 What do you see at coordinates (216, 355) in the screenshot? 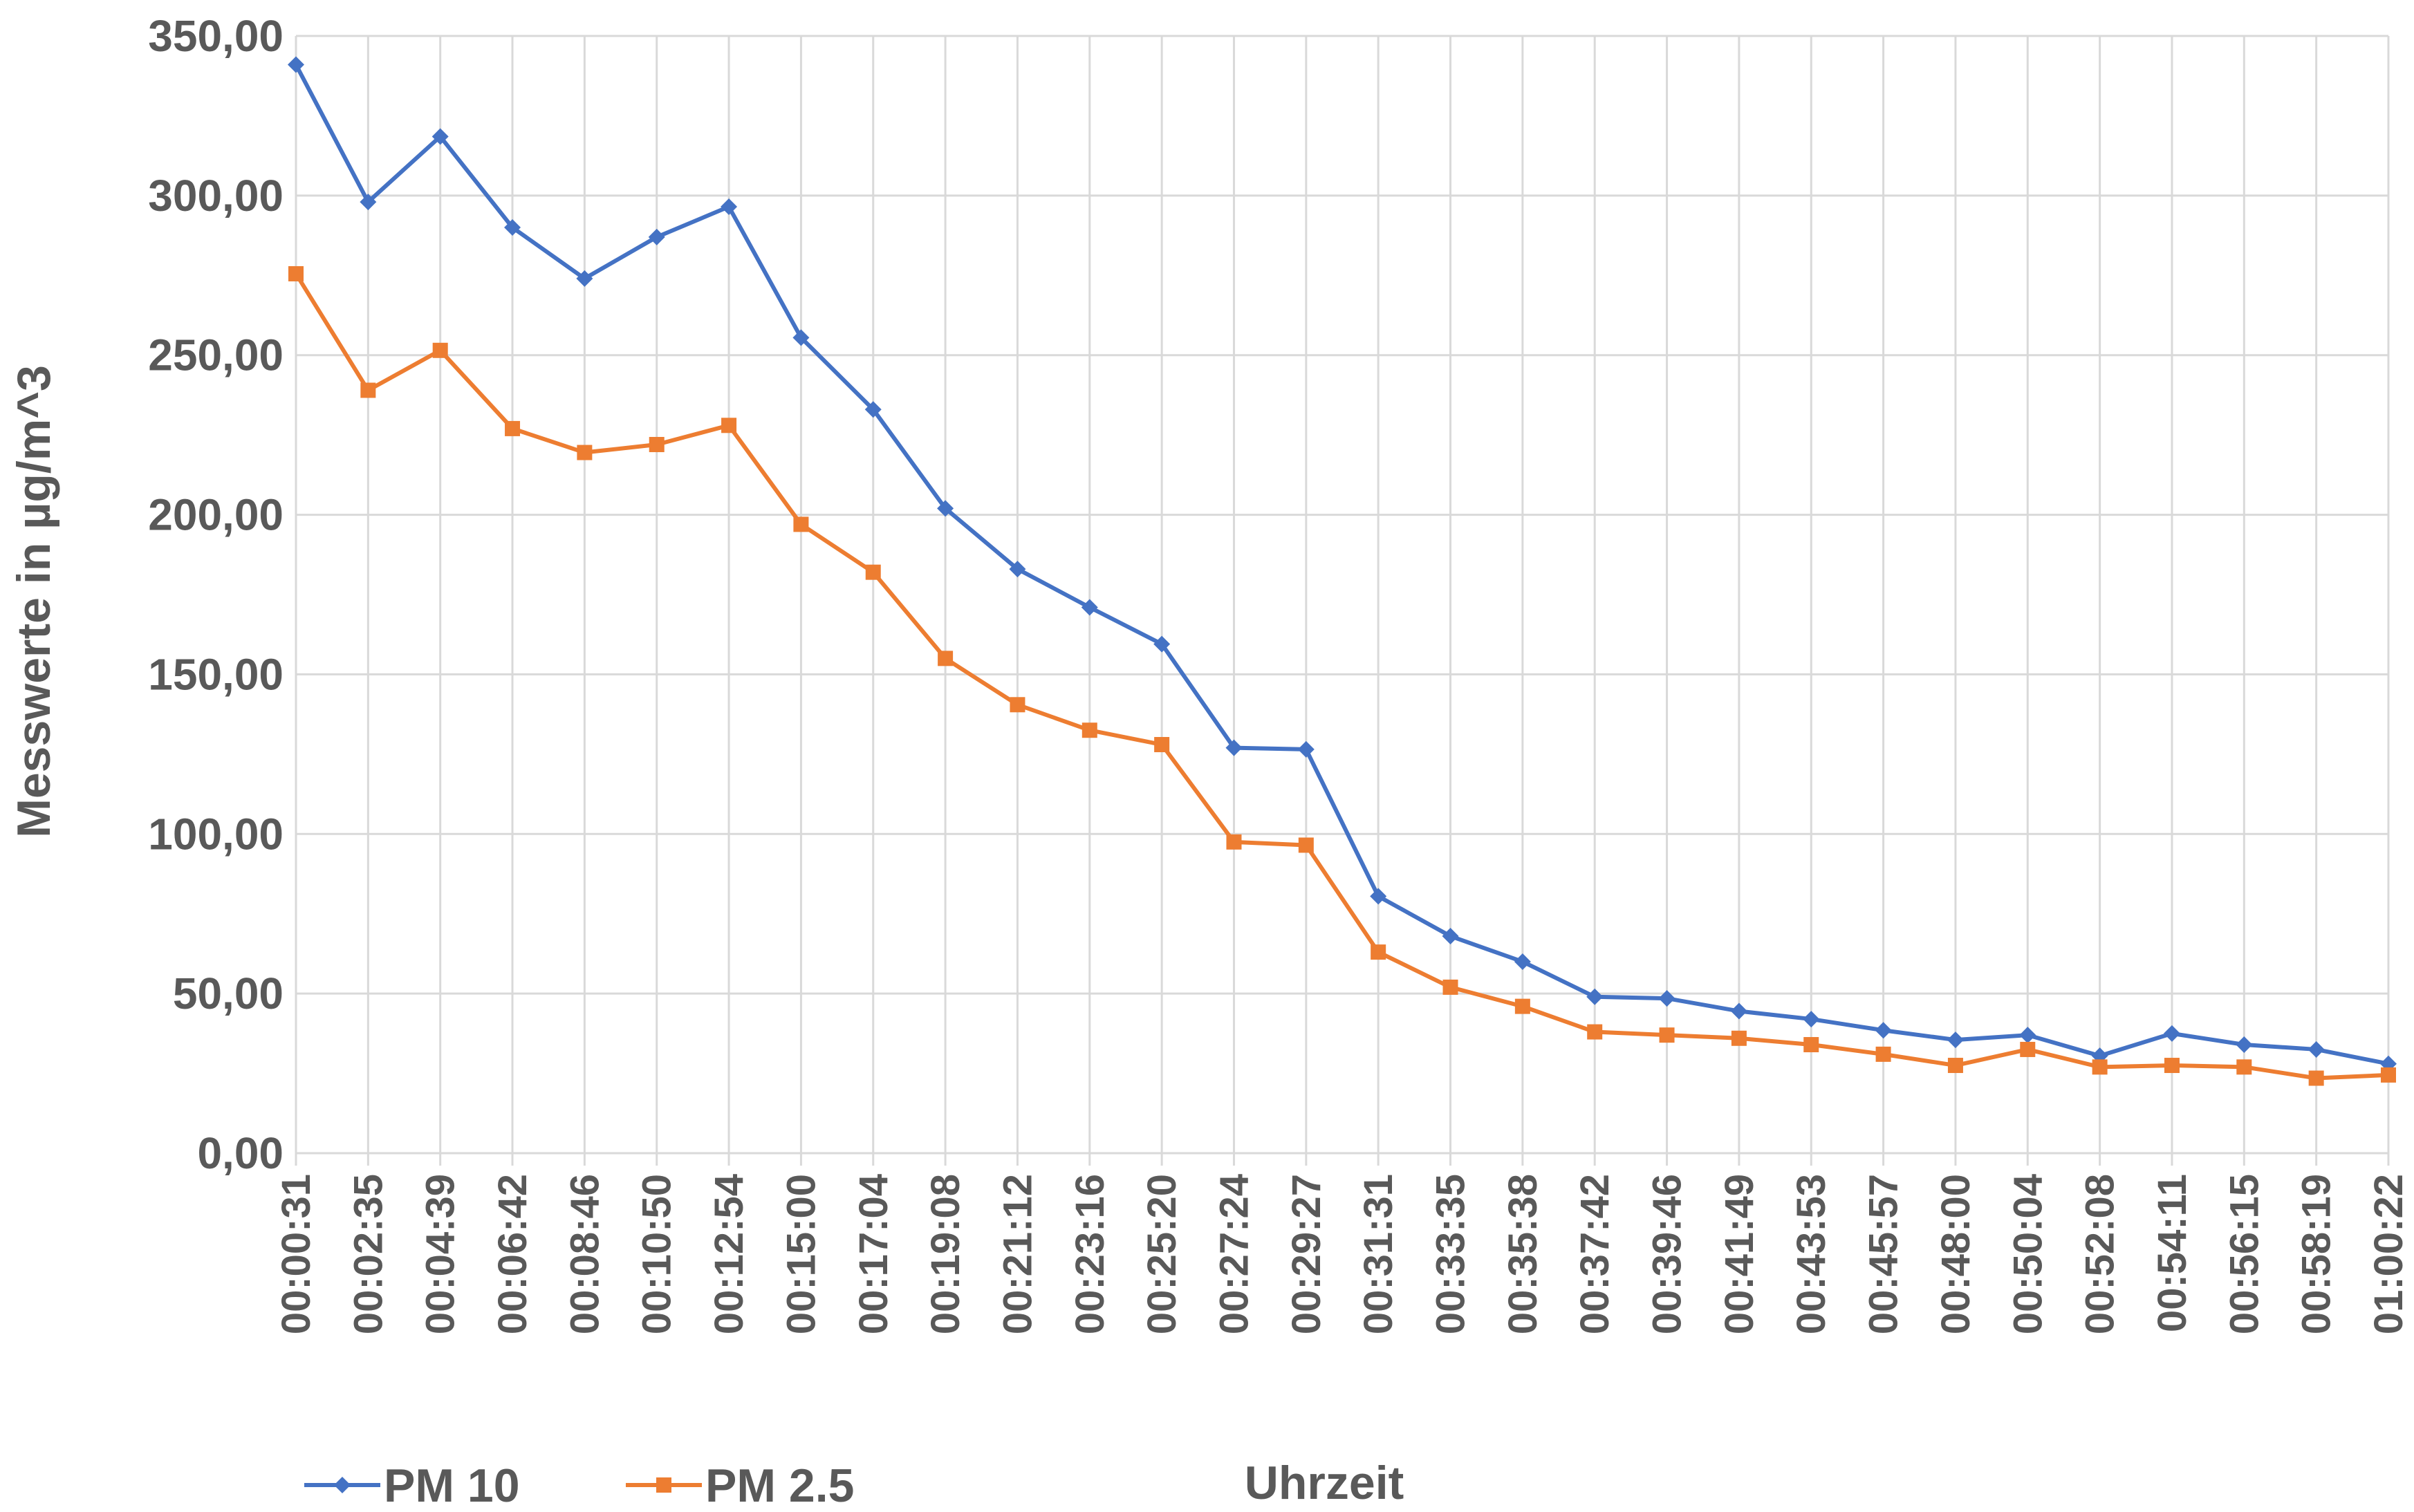
I see `y-tick-label: 250,00` at bounding box center [216, 355].